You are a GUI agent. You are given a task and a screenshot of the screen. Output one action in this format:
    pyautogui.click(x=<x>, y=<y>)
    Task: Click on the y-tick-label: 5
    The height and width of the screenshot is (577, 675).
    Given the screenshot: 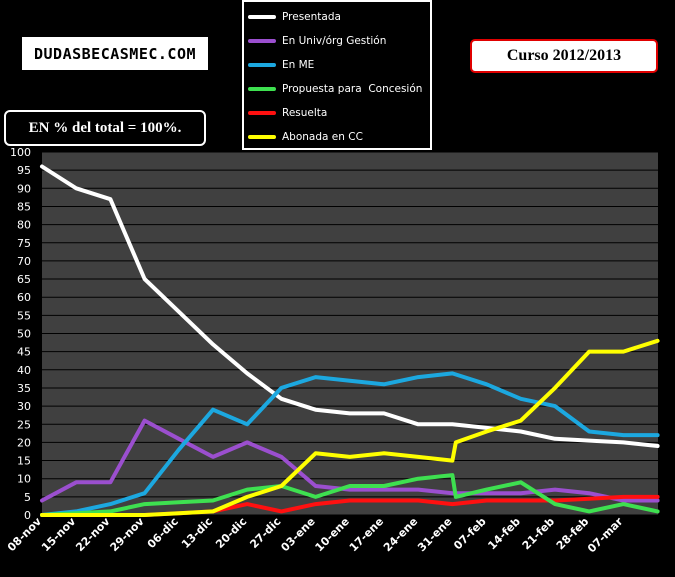 What is the action you would take?
    pyautogui.click(x=27, y=497)
    